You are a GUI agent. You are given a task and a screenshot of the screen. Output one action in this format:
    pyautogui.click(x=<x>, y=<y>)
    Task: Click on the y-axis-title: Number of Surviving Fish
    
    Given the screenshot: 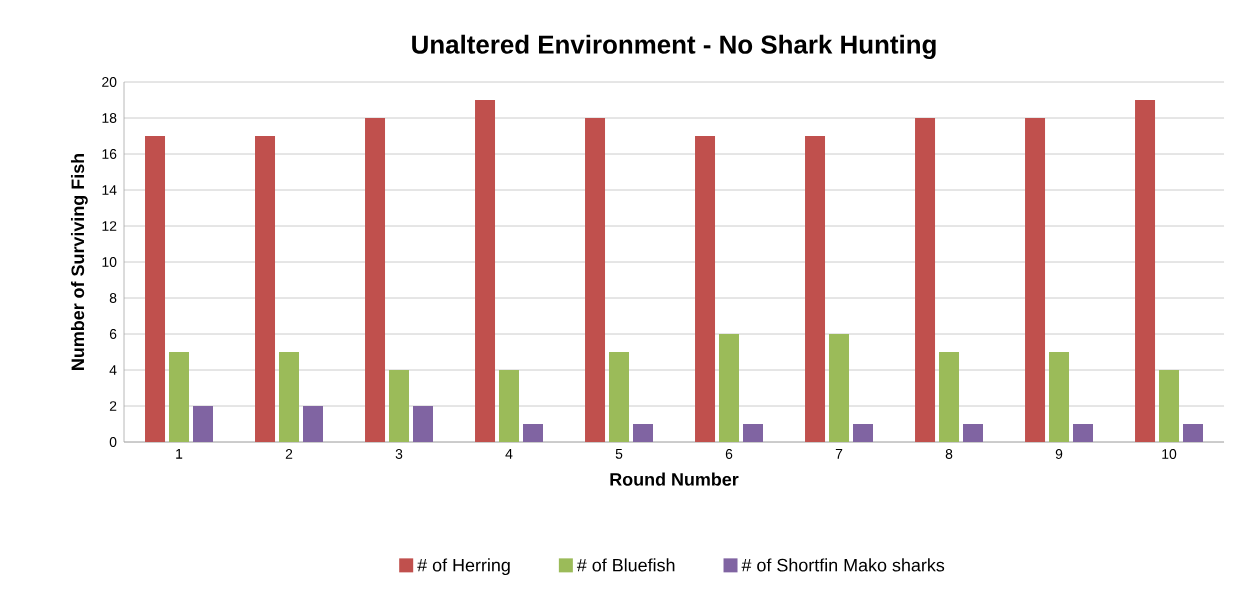 What is the action you would take?
    pyautogui.click(x=79, y=262)
    